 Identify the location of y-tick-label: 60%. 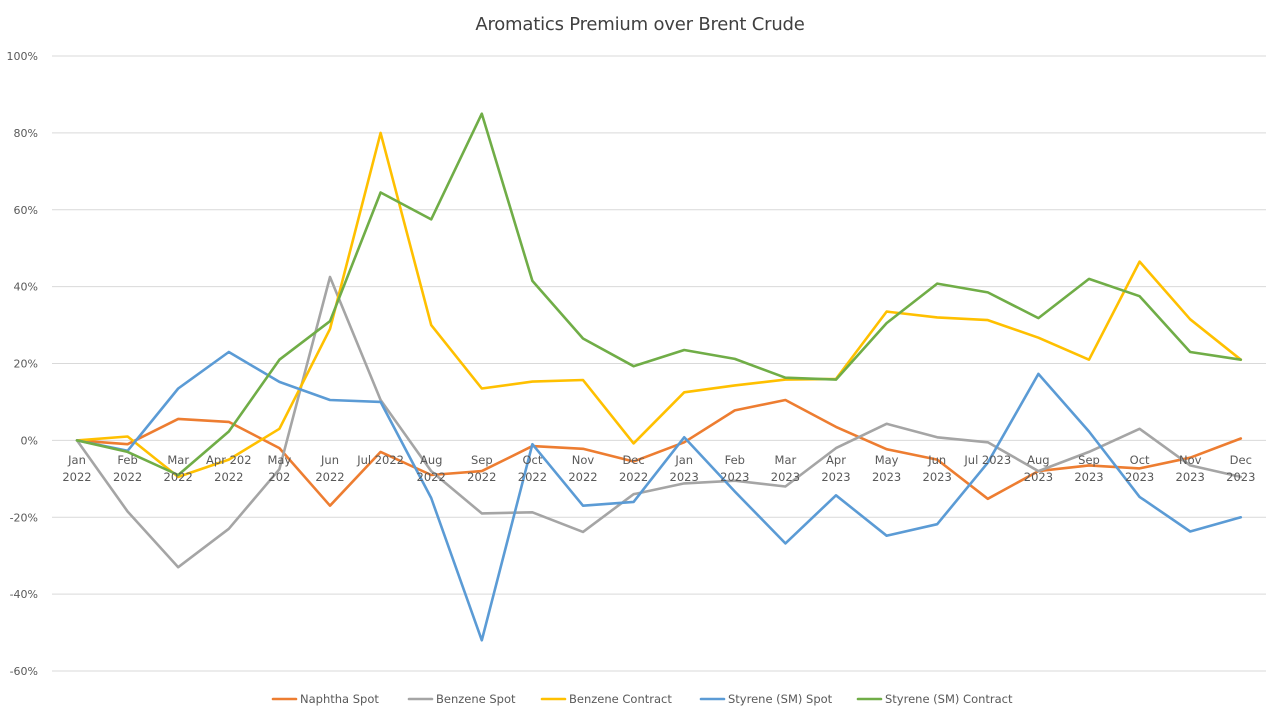
(26, 210).